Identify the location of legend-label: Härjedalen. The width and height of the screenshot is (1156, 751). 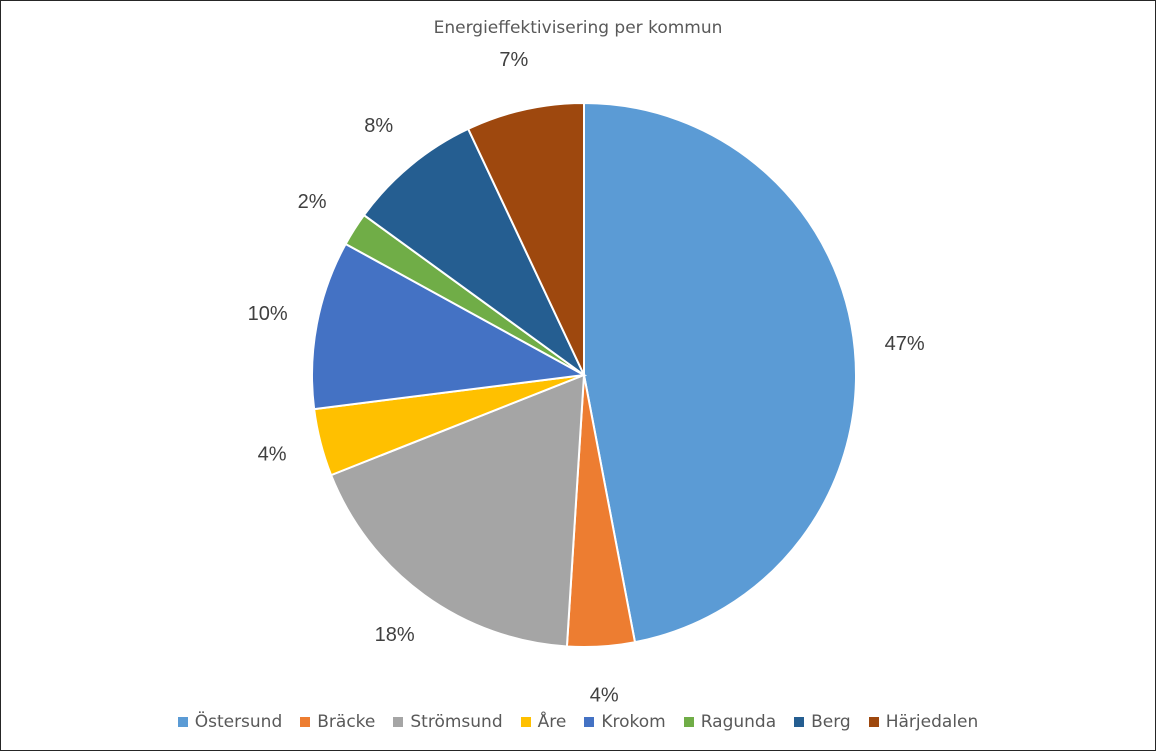
(932, 722).